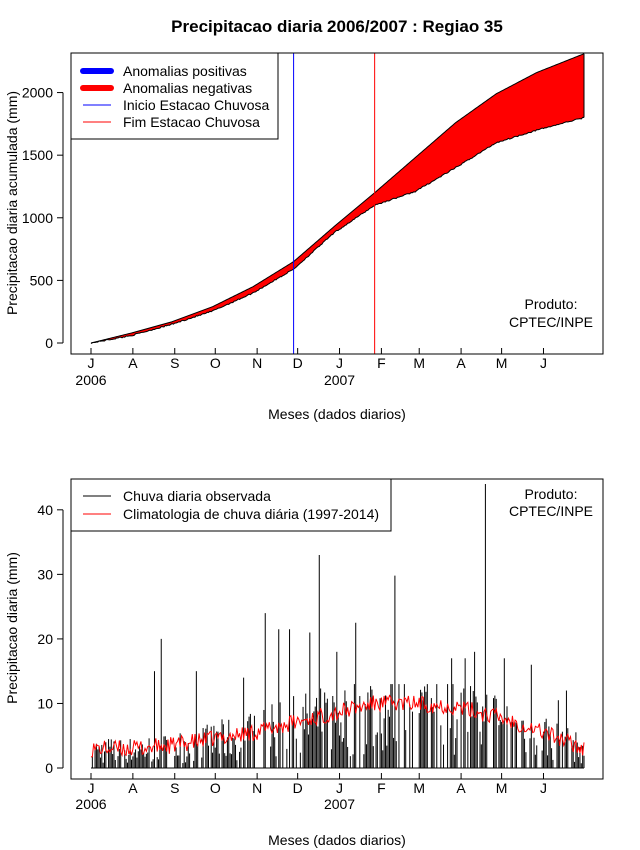  Describe the element at coordinates (551, 511) in the screenshot. I see `credit-line2-bottom: CPTEC/INPE` at that location.